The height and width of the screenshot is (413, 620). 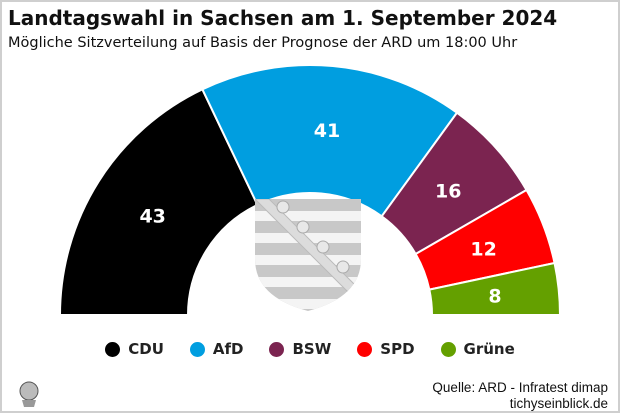 What do you see at coordinates (489, 349) in the screenshot?
I see `legend-label: Grüne` at bounding box center [489, 349].